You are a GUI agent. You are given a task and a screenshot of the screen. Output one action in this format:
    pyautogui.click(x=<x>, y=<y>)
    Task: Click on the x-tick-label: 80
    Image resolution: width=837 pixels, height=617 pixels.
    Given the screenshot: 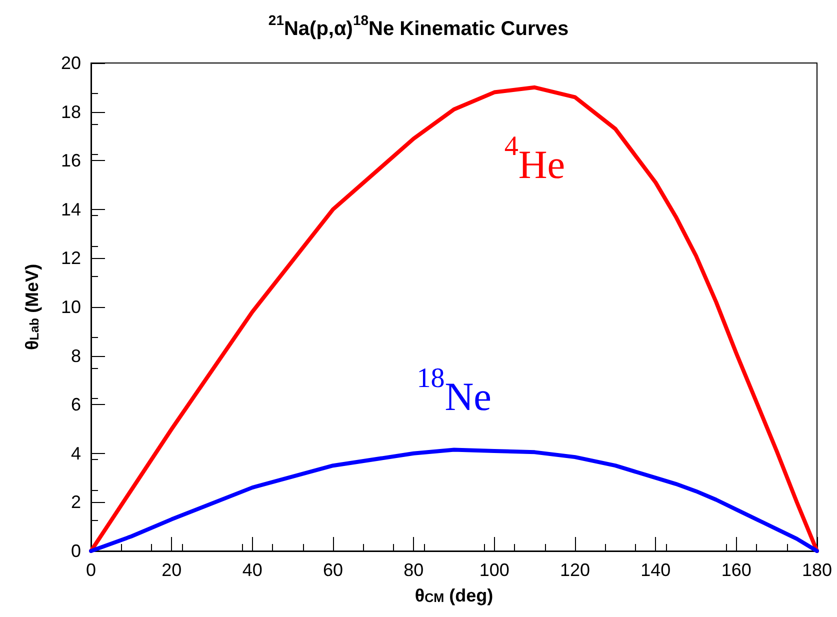 What is the action you would take?
    pyautogui.click(x=414, y=570)
    